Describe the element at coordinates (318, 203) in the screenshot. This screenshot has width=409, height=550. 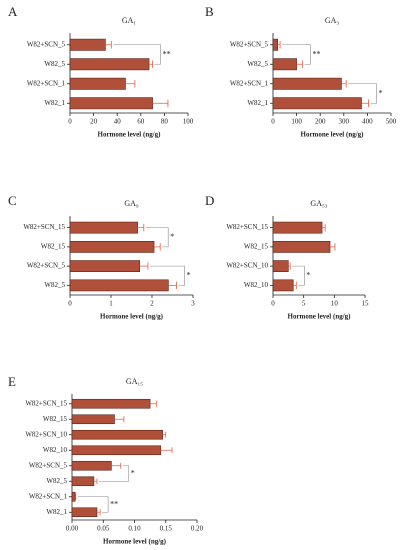
I see `chart-title: GA₅₃` at that location.